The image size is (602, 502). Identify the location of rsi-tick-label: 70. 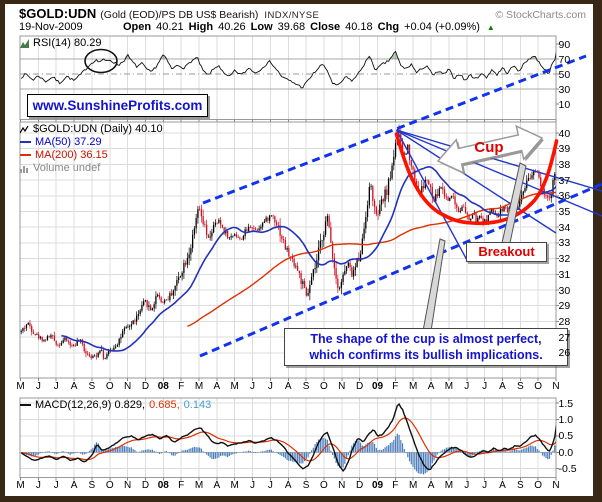
(564, 59).